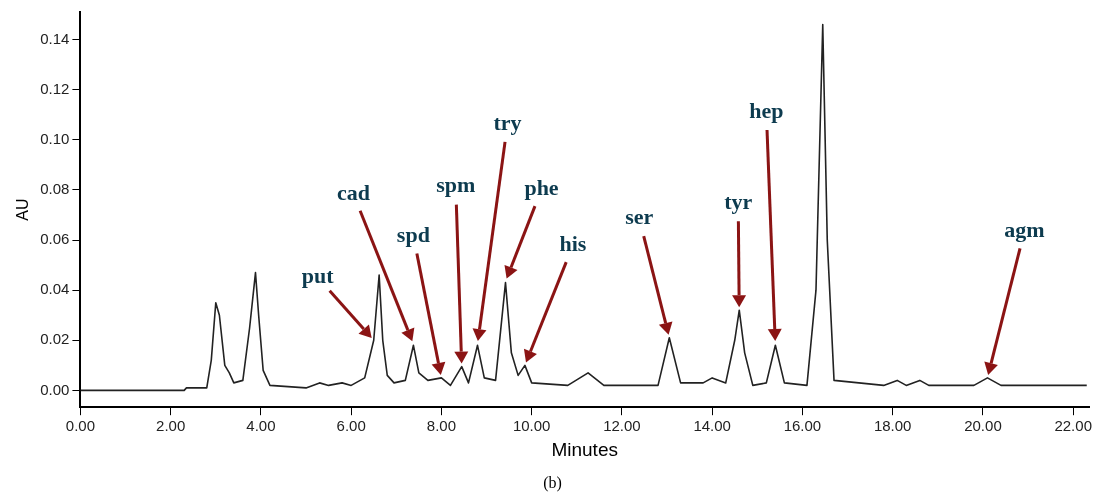  What do you see at coordinates (766, 110) in the screenshot?
I see `annotation: hep` at bounding box center [766, 110].